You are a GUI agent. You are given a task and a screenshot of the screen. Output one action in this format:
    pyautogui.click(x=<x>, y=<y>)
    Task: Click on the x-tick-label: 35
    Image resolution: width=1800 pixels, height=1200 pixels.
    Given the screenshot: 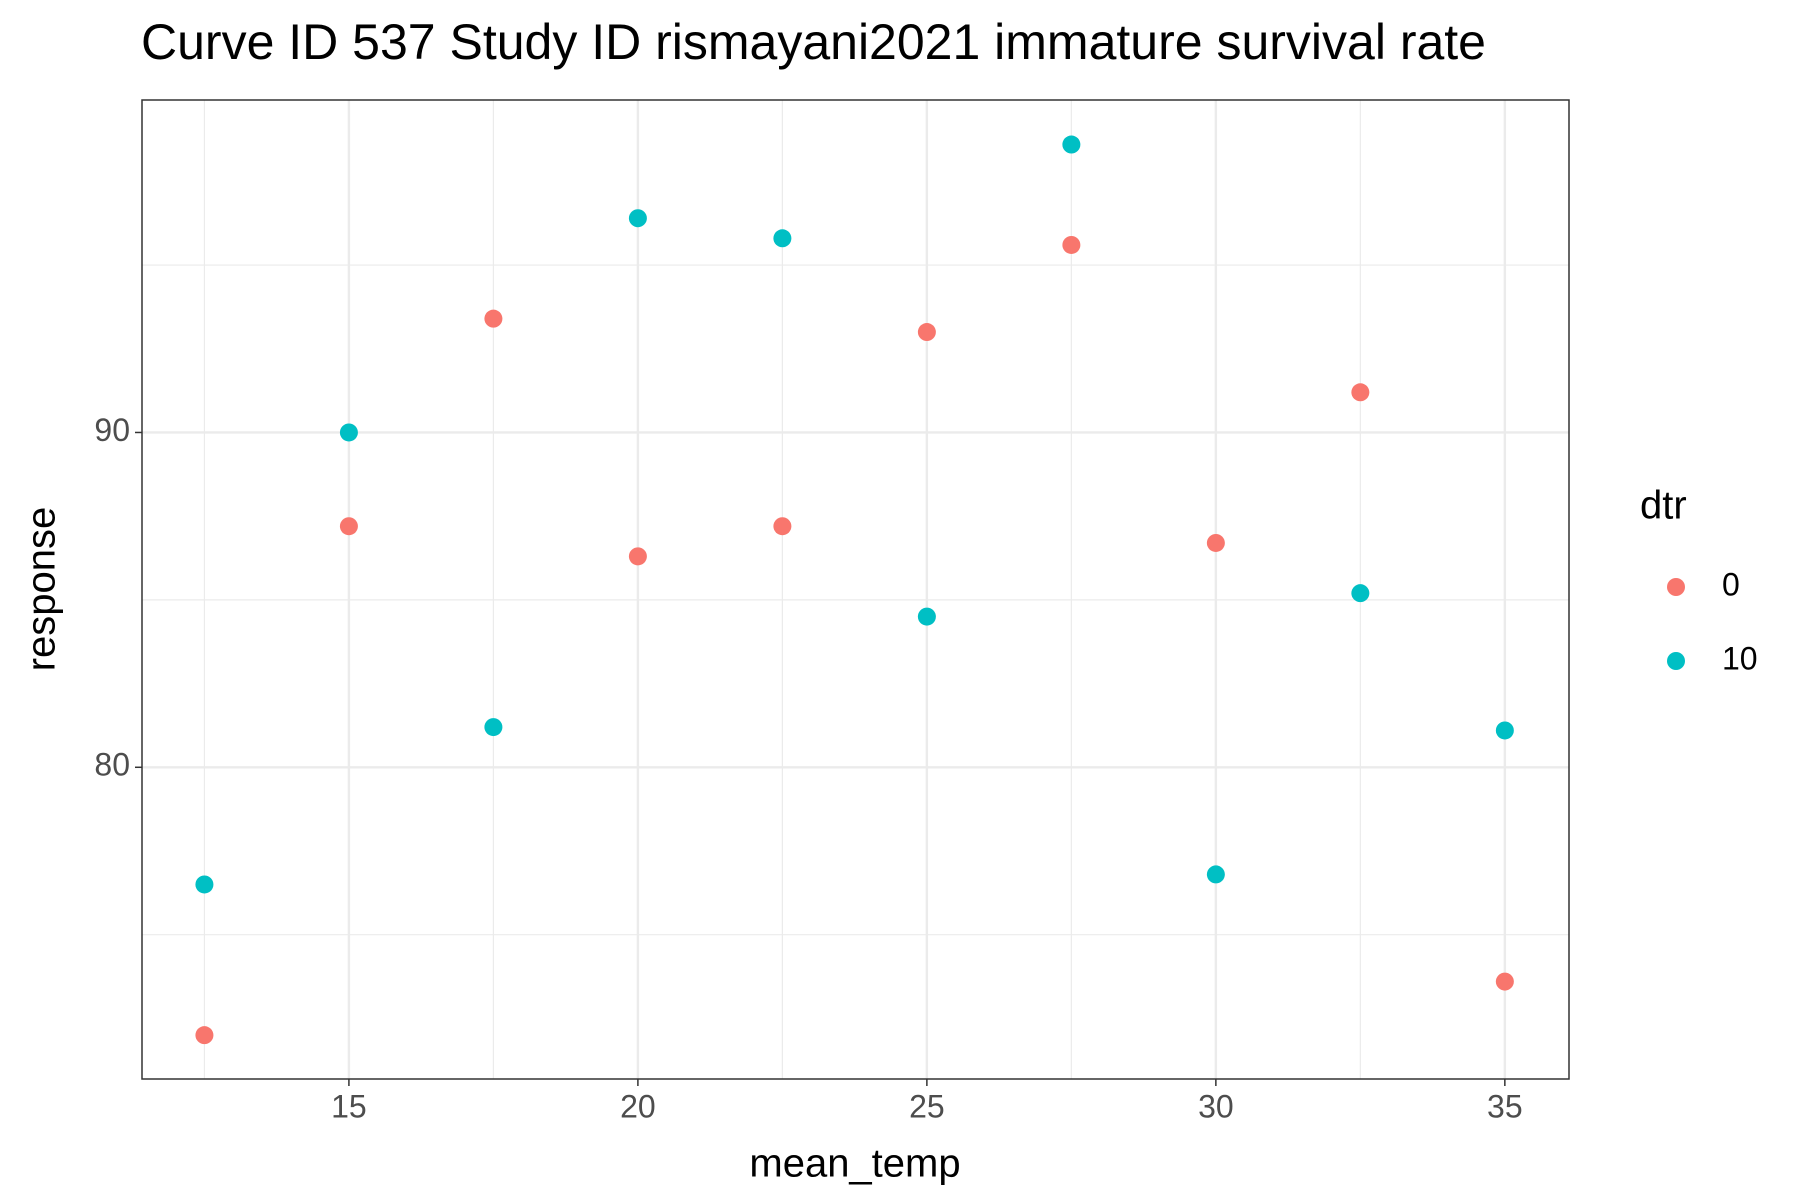 What is the action you would take?
    pyautogui.click(x=1505, y=1106)
    